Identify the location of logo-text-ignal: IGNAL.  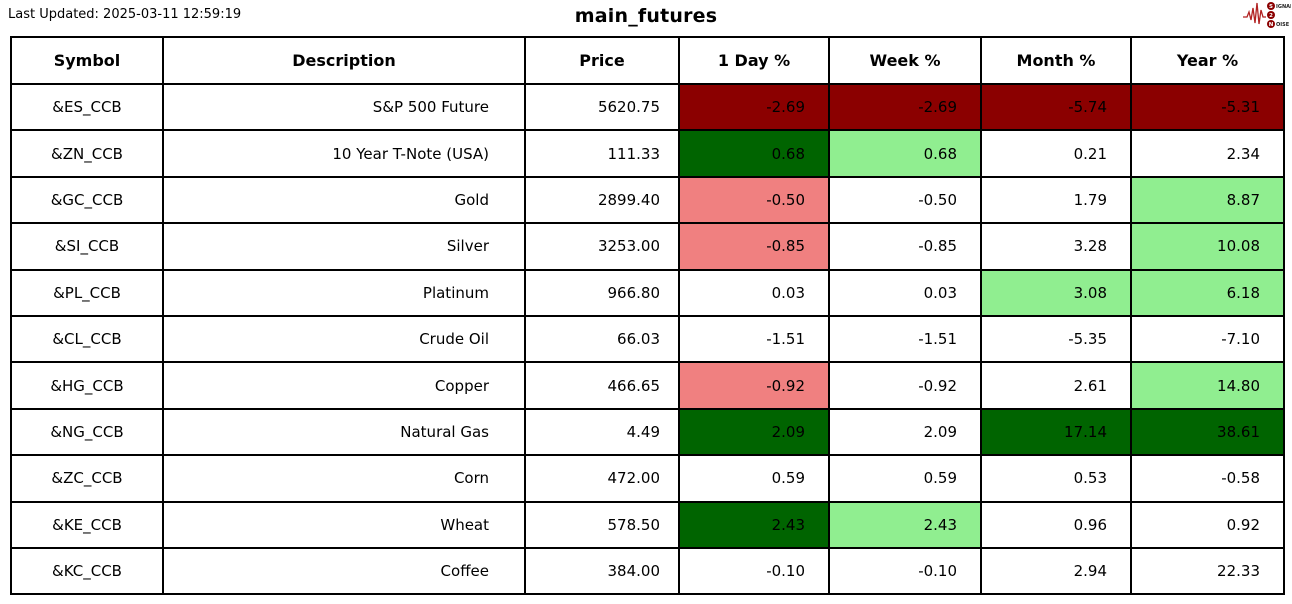
(1283, 7).